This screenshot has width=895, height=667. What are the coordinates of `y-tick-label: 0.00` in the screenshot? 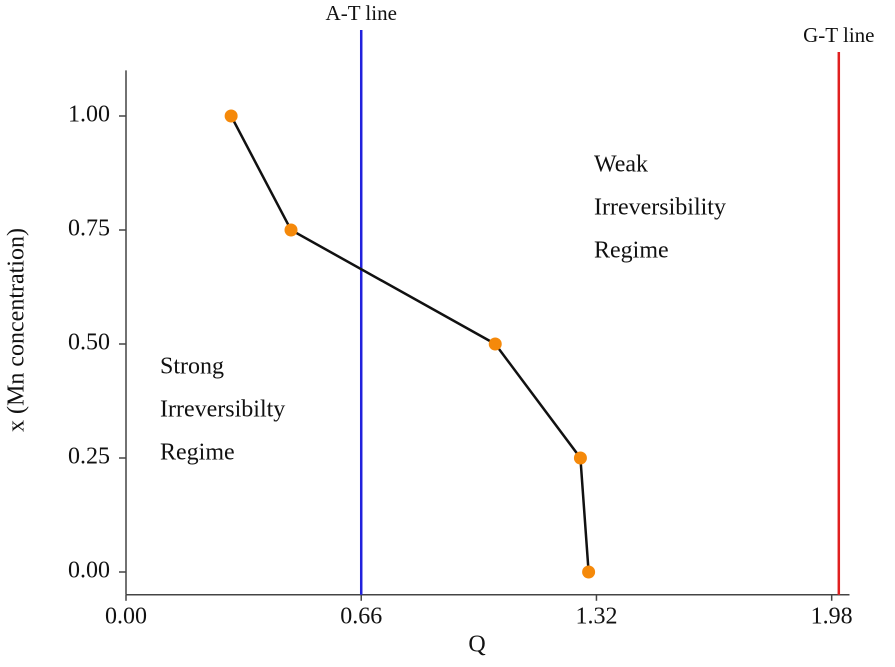 It's located at (89, 571).